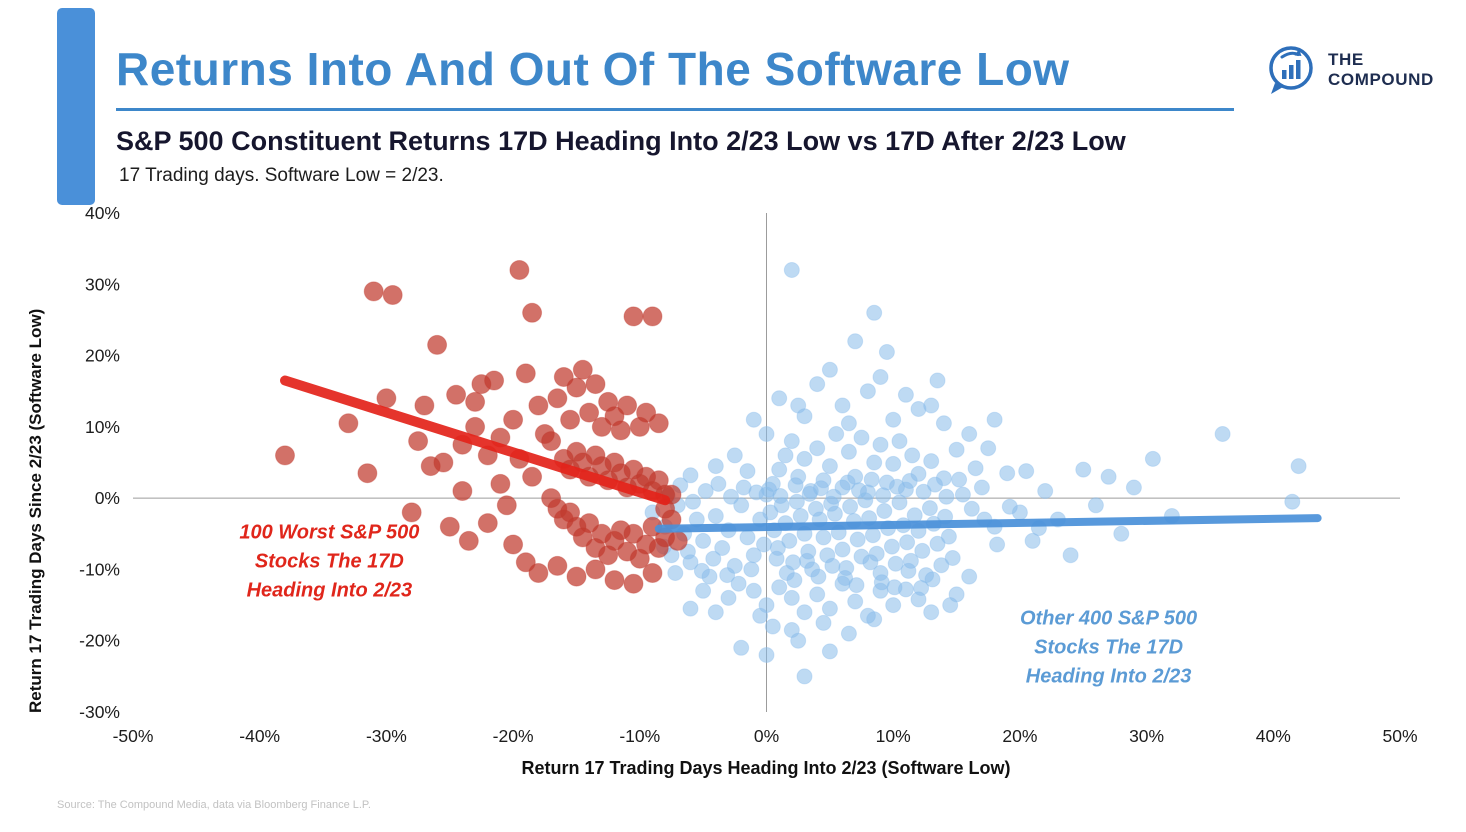 The width and height of the screenshot is (1466, 832). Describe the element at coordinates (1346, 59) in the screenshot. I see `logo-line-the: THE` at that location.